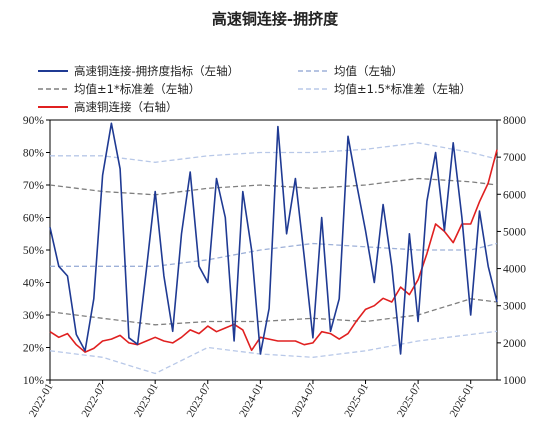 The height and width of the screenshot is (441, 550). I want to click on y-right-tick-label: 6000, so click(514, 195).